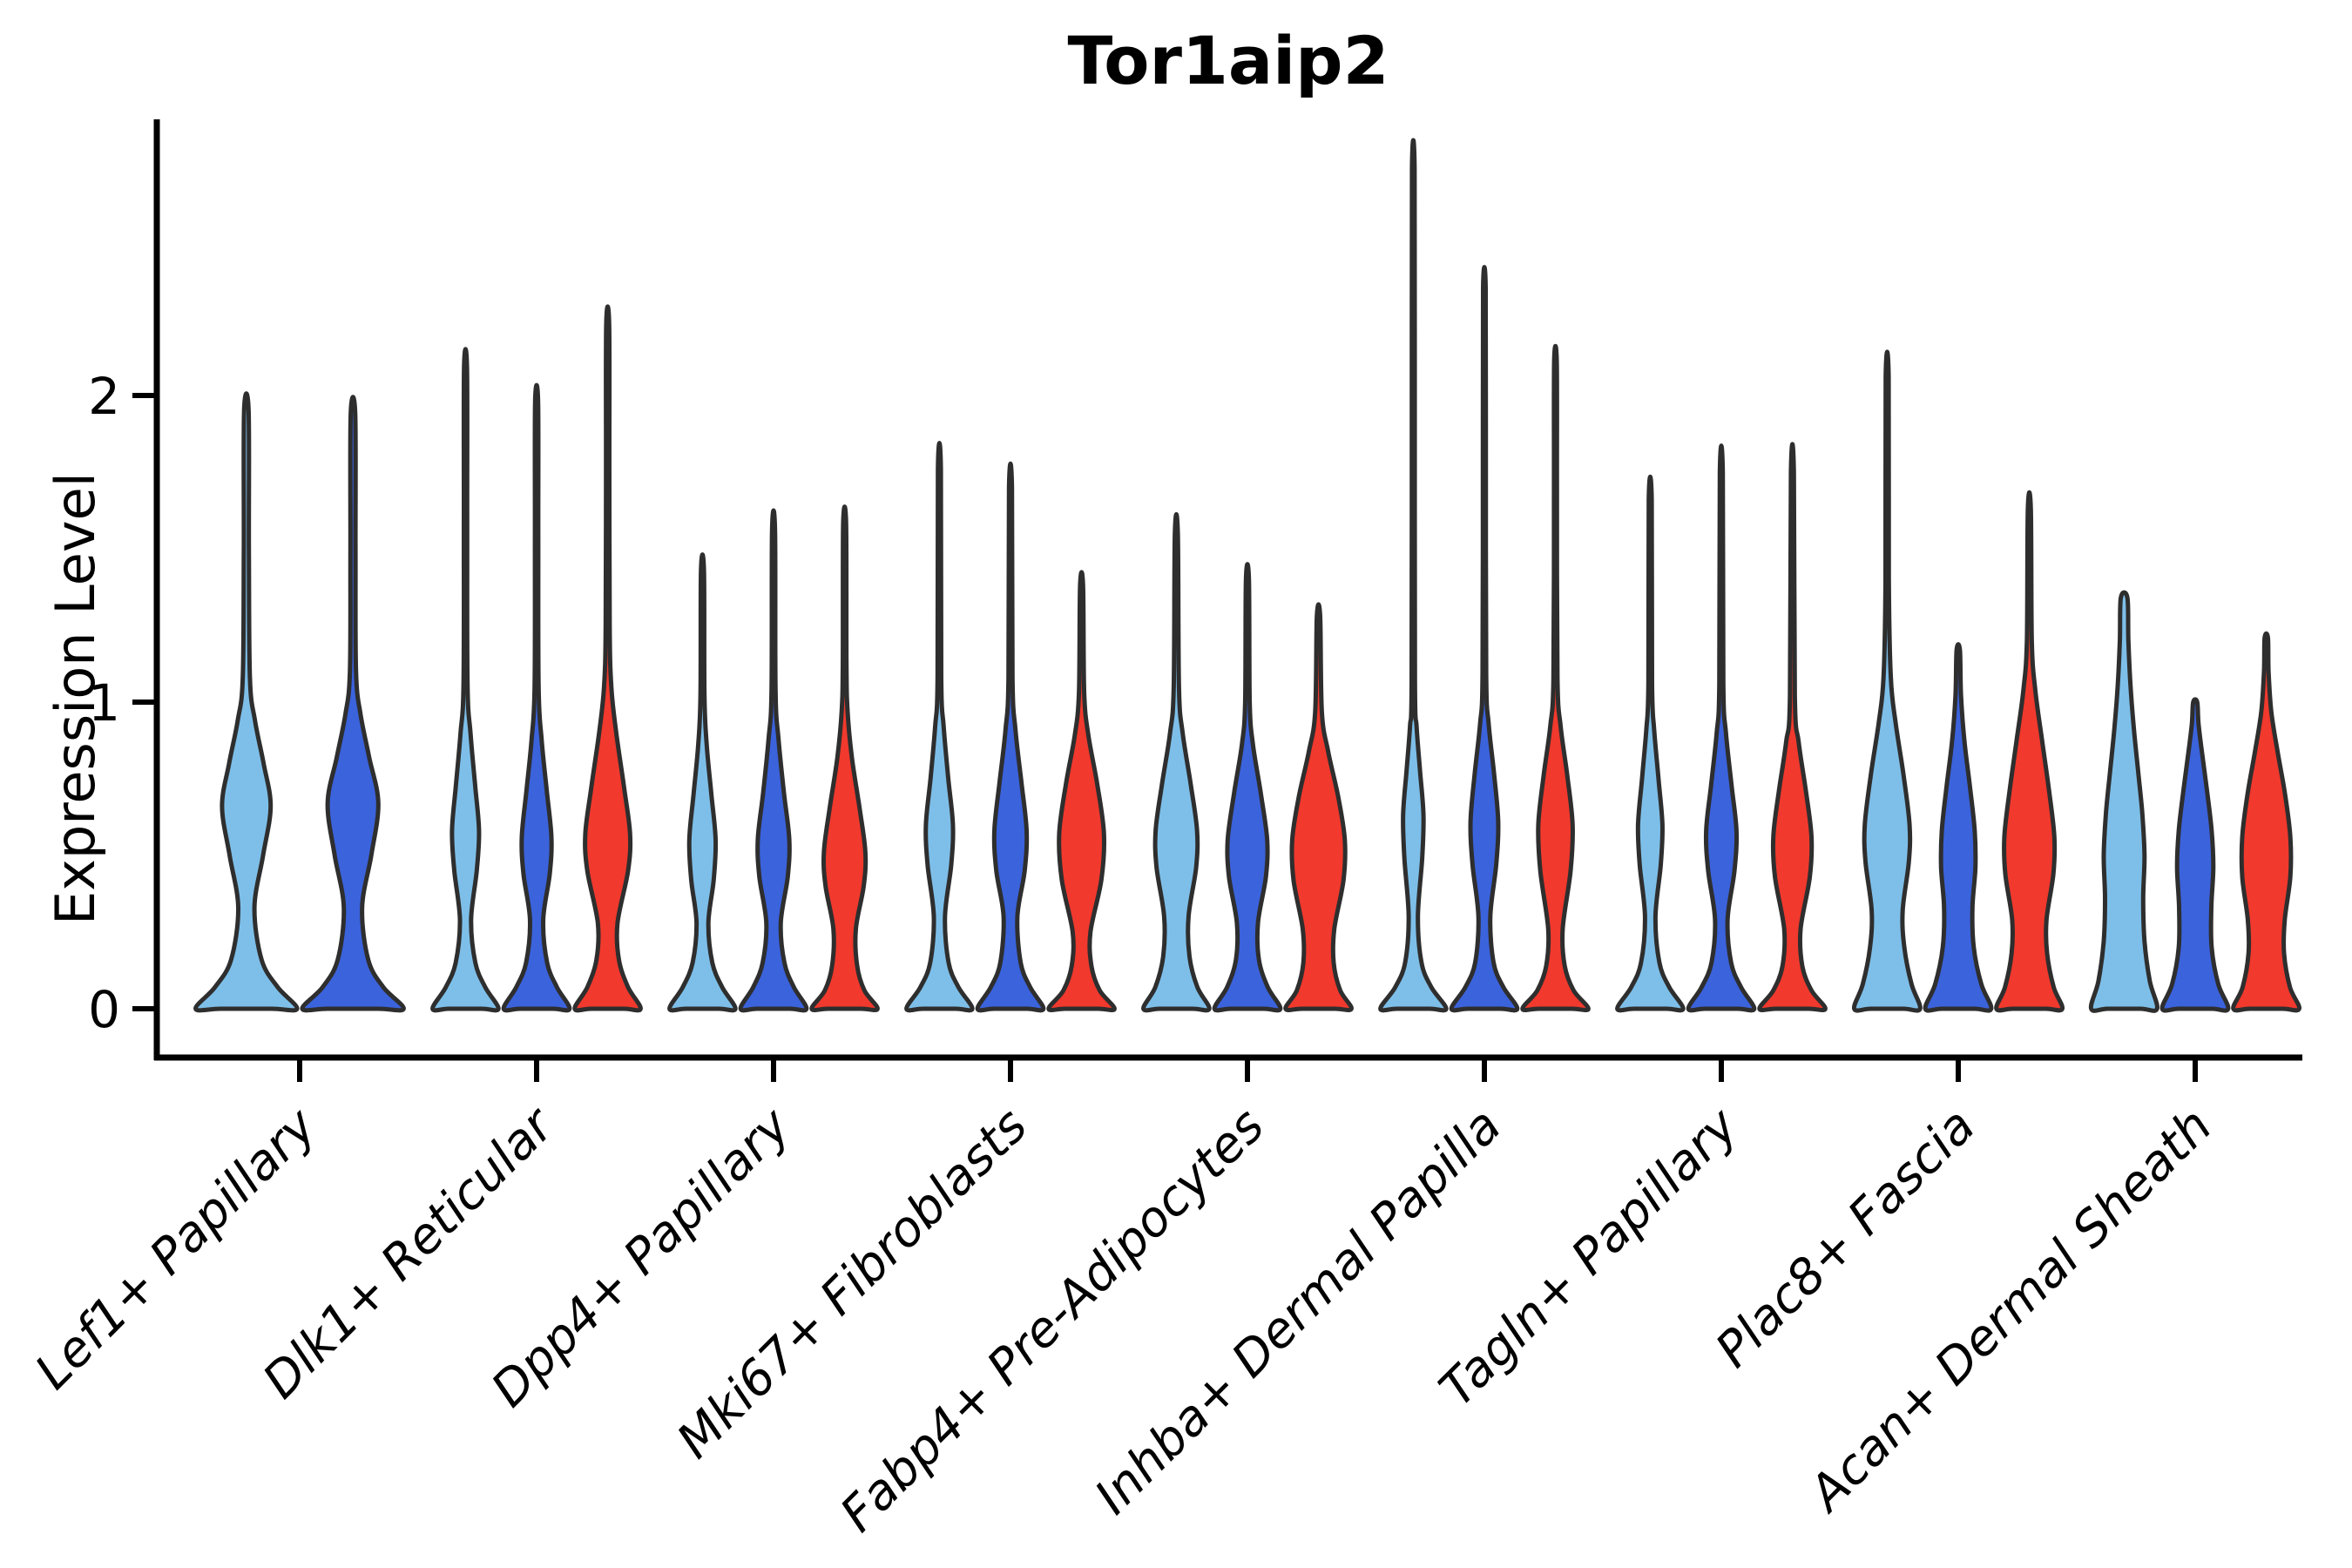  I want to click on violin-dpp4-papillary-royal-blue, so click(773, 761).